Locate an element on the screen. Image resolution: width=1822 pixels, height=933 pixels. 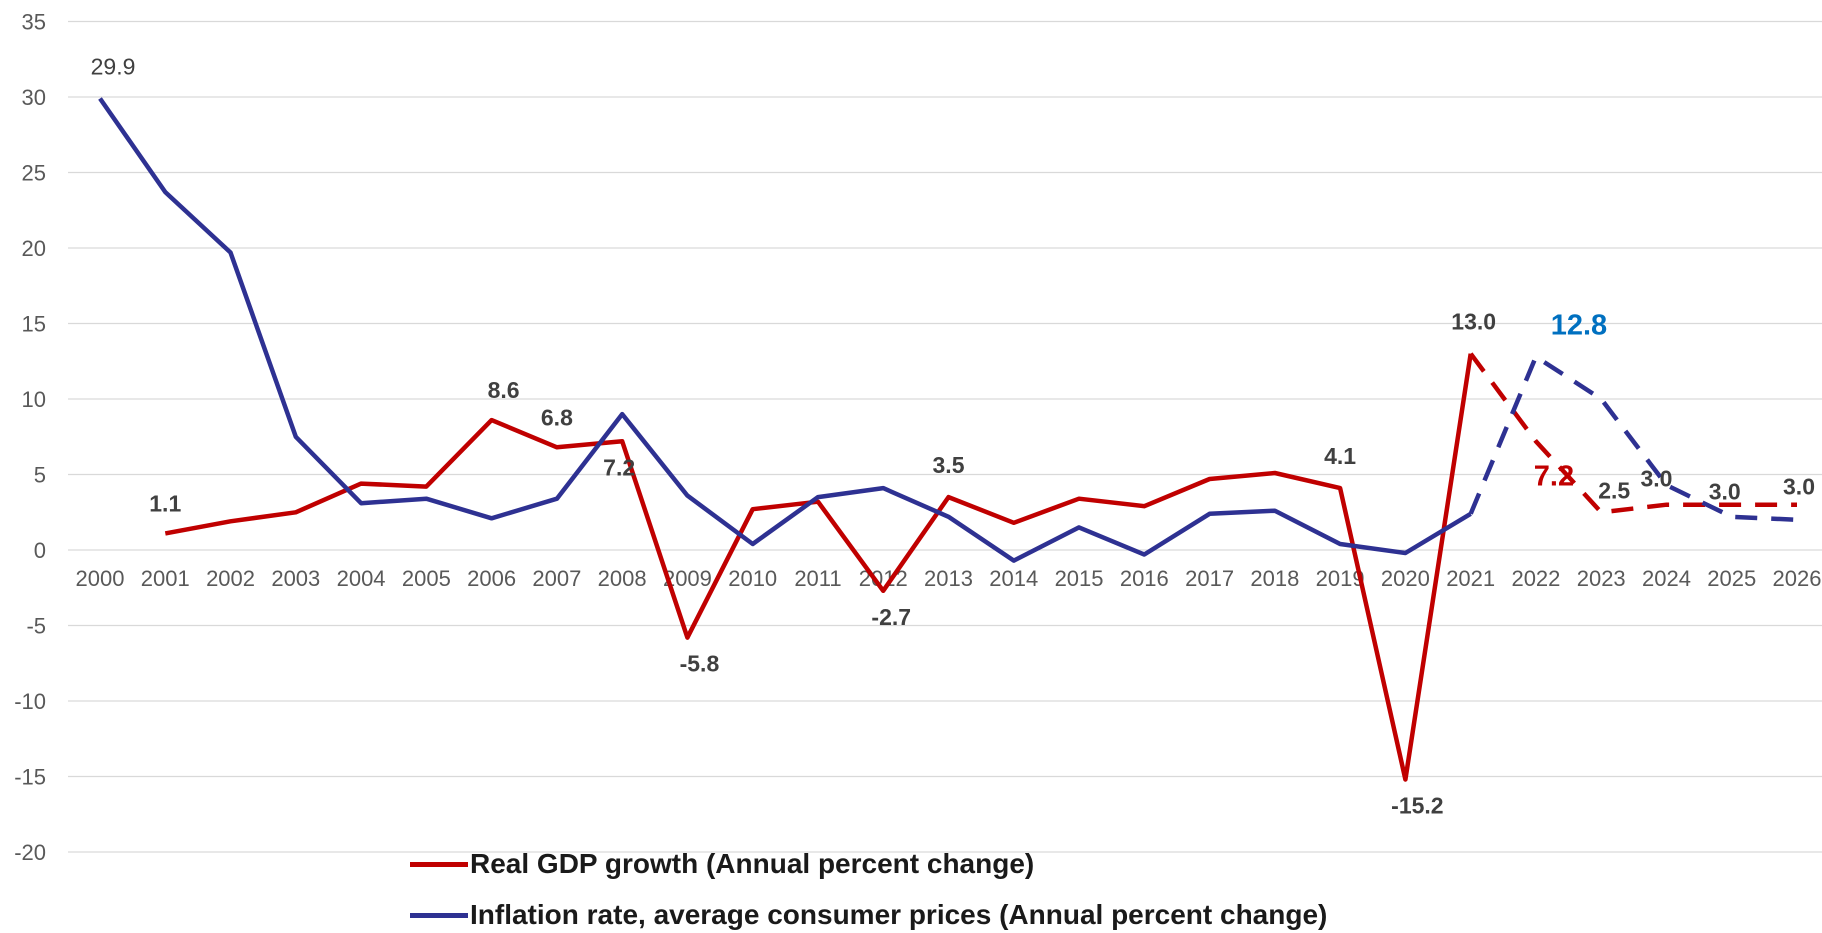
data-label: 8.6 is located at coordinates (504, 390).